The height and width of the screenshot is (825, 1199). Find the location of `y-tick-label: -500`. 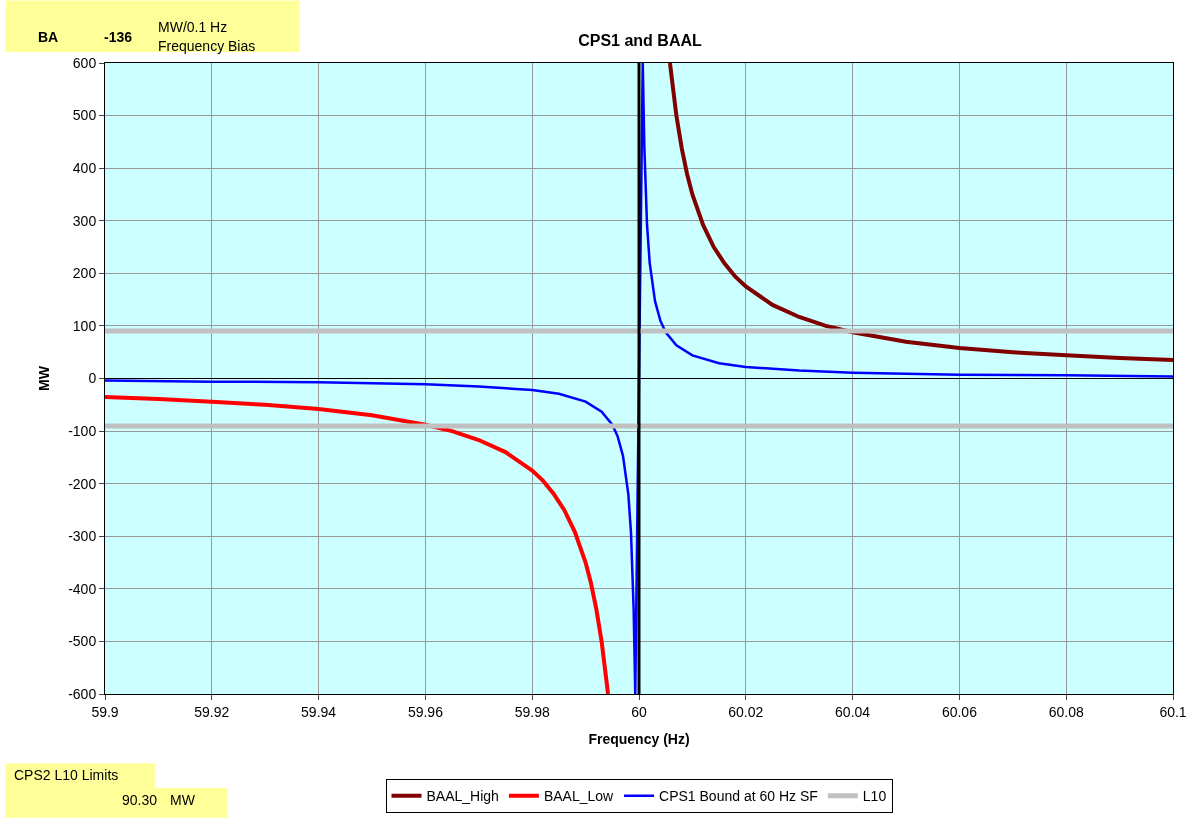

y-tick-label: -500 is located at coordinates (82, 641).